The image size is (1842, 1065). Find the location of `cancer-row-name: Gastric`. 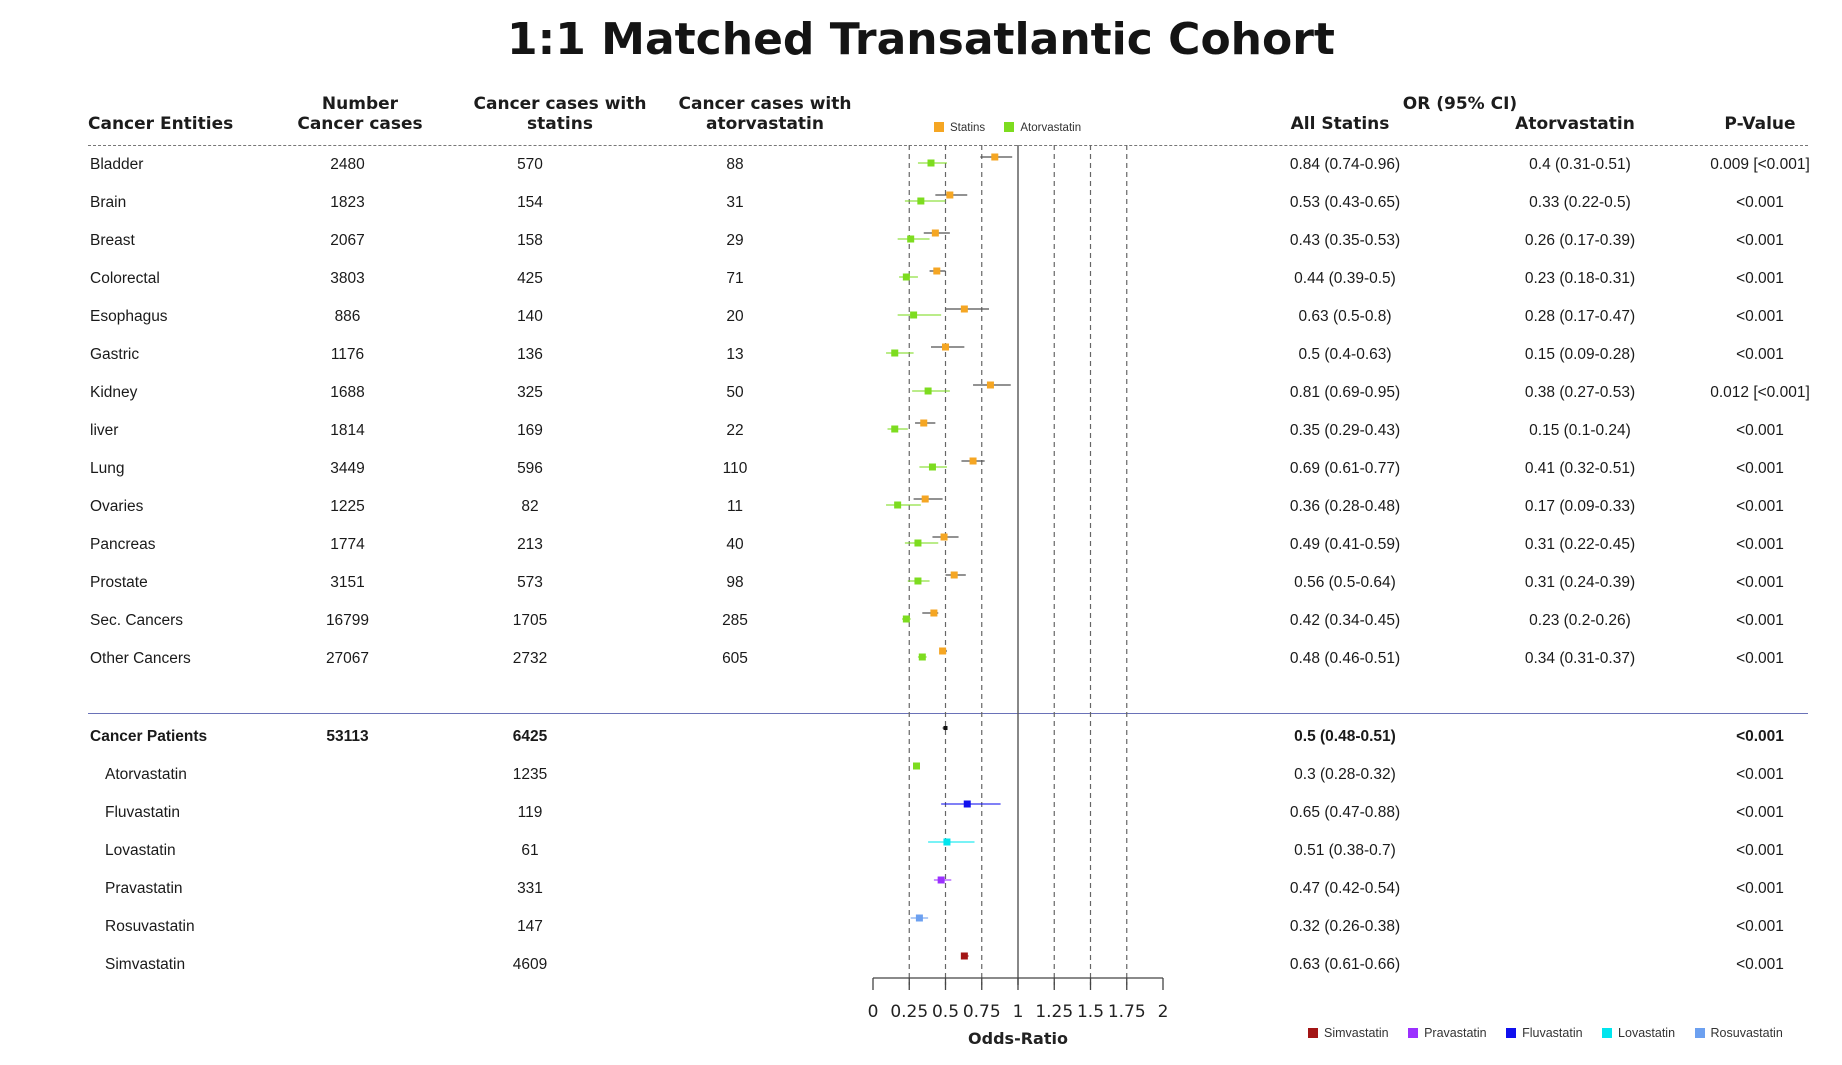

cancer-row-name: Gastric is located at coordinates (115, 354).